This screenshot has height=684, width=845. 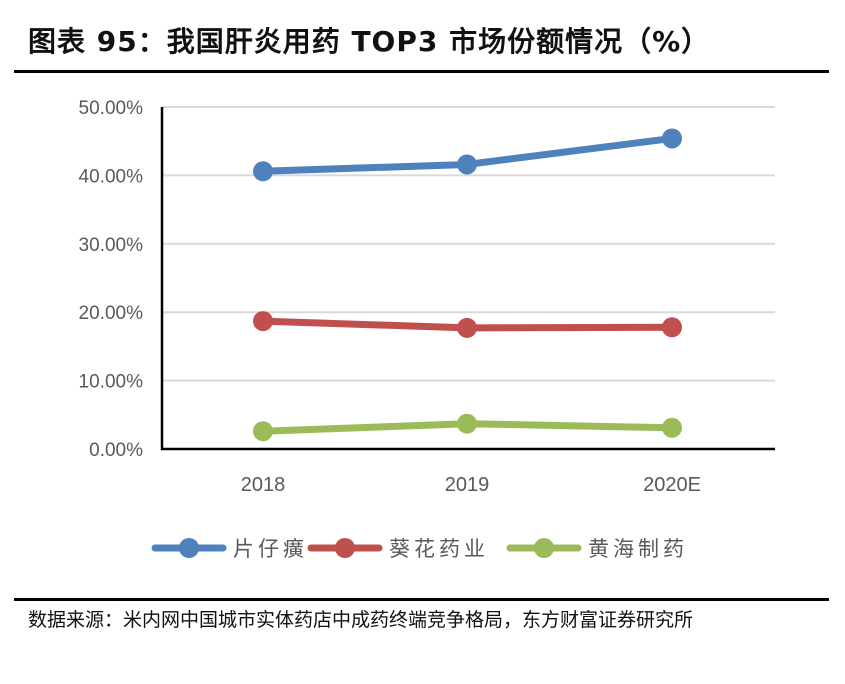 What do you see at coordinates (111, 382) in the screenshot?
I see `y-tick-label: 10.00%` at bounding box center [111, 382].